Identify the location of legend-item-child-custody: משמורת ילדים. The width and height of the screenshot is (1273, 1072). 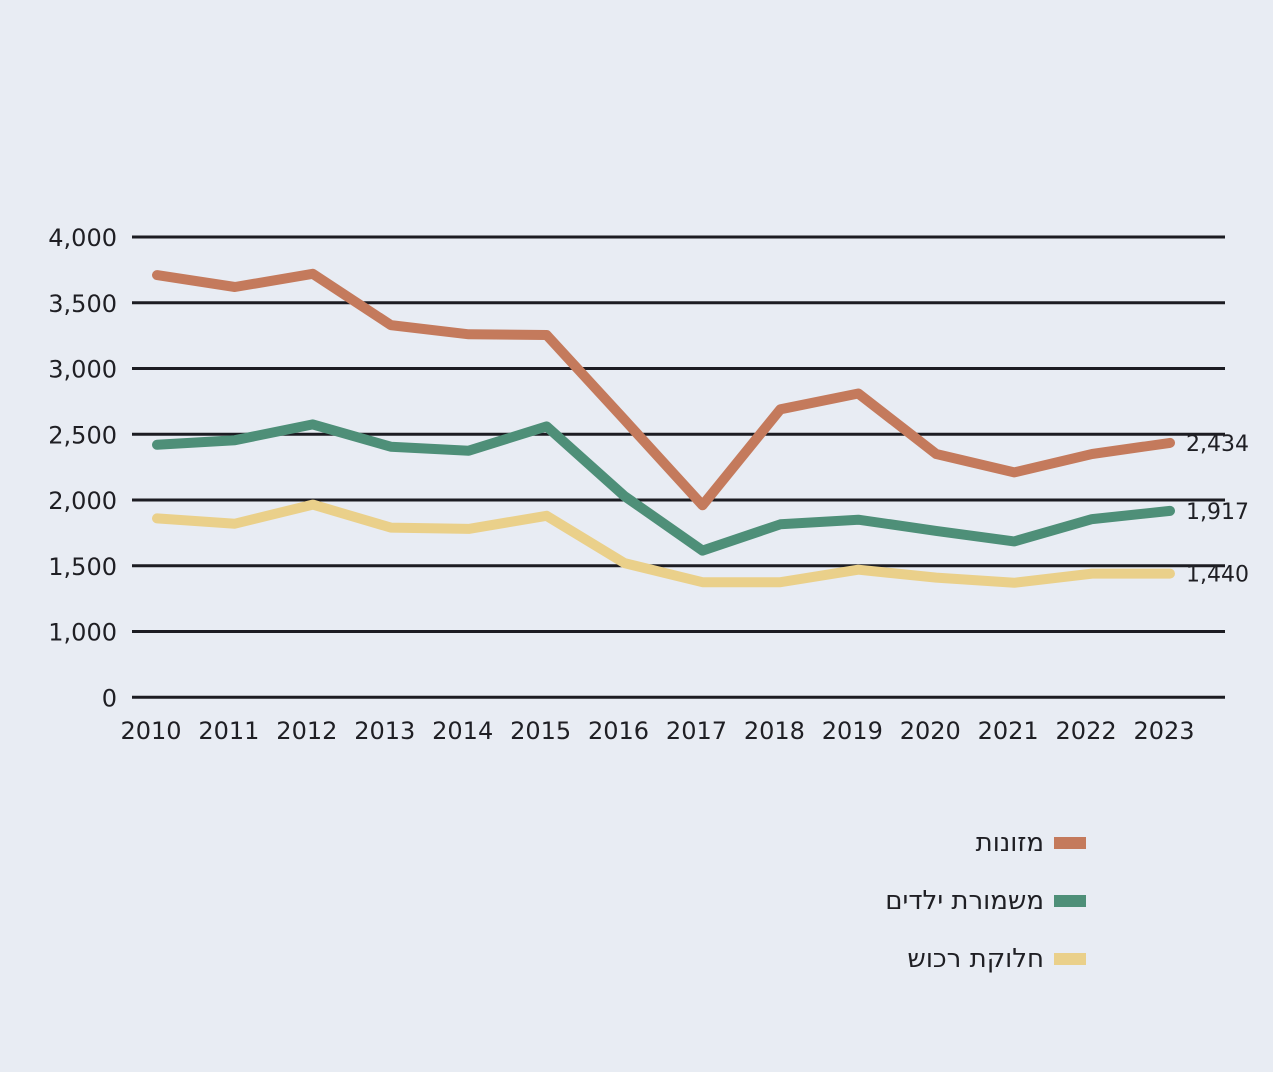
(985, 901).